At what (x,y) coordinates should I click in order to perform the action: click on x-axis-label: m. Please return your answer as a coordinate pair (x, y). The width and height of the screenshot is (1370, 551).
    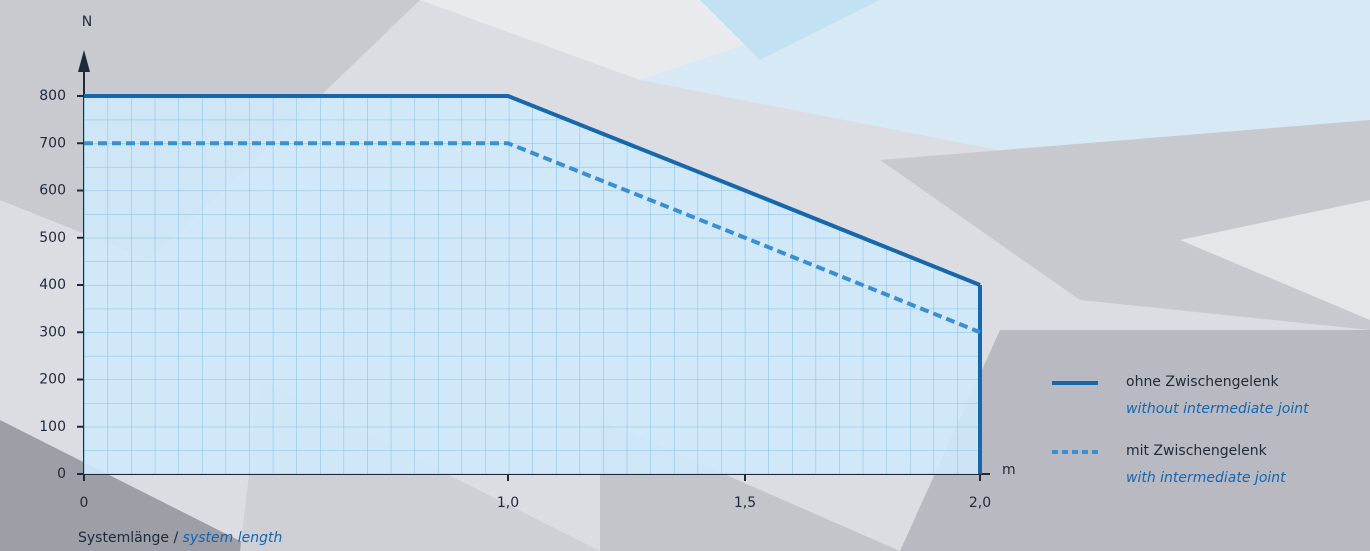
    Looking at the image, I should click on (1009, 470).